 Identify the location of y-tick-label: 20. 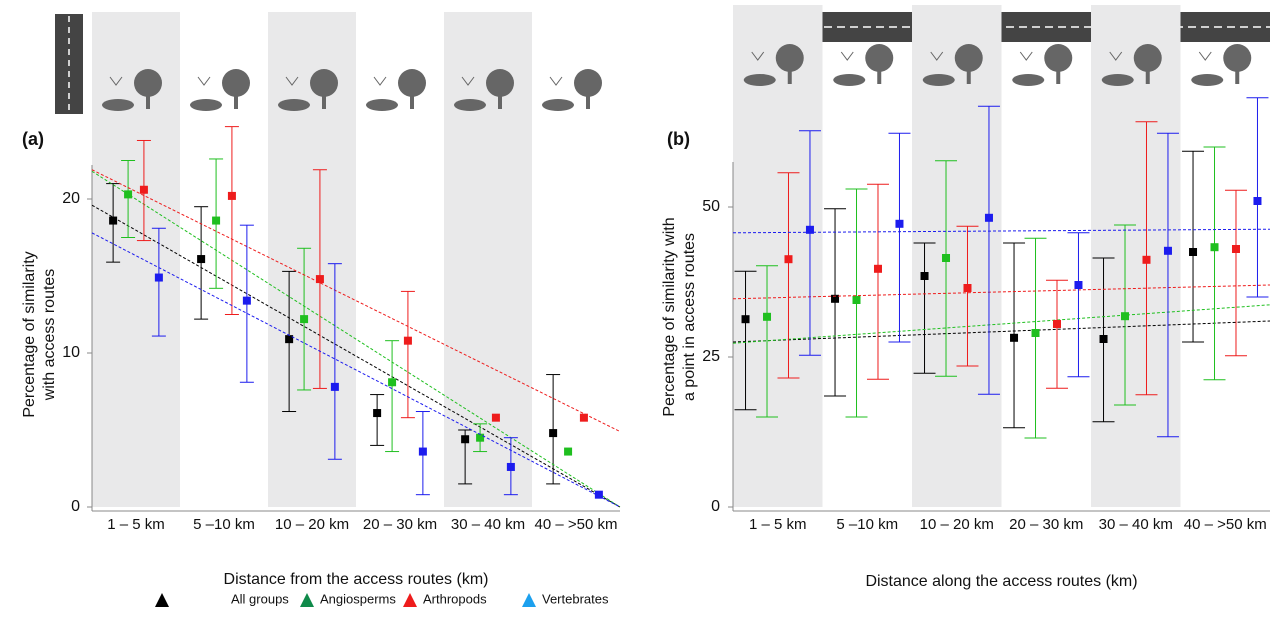
(71, 198).